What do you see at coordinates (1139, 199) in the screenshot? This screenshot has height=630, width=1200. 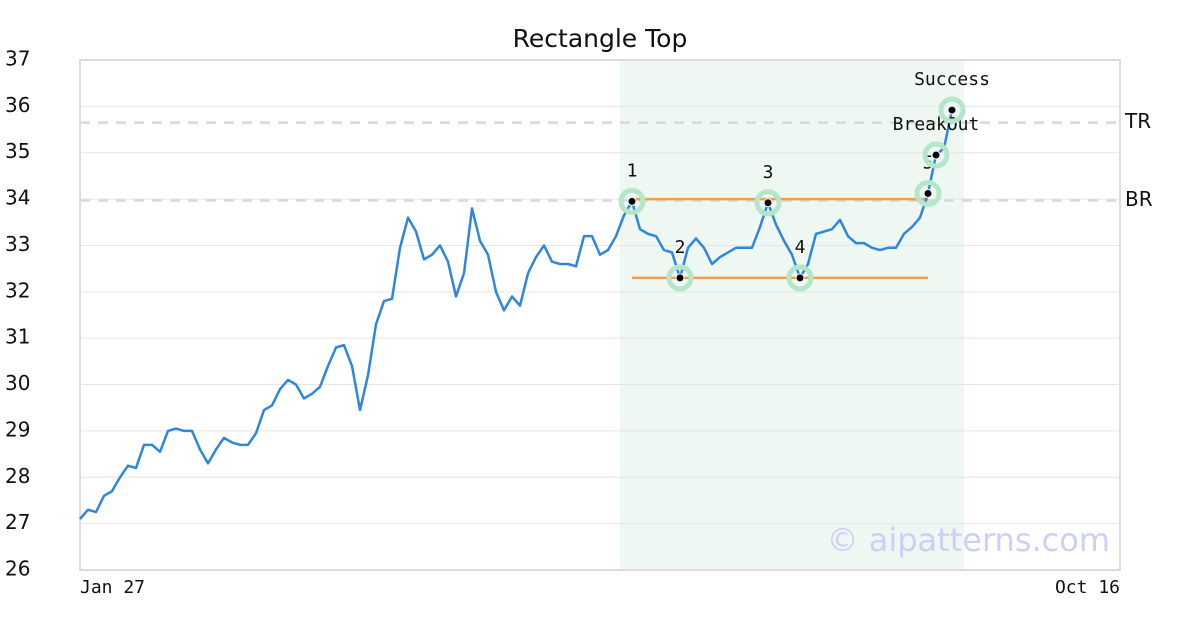 I see `reference-label: BR` at bounding box center [1139, 199].